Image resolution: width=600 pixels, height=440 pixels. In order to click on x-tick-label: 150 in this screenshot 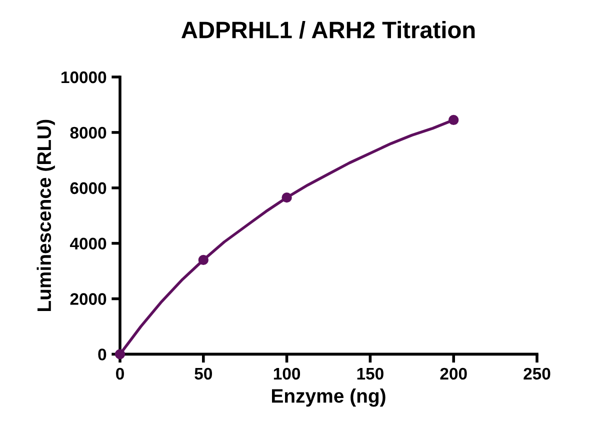, I will do `click(370, 374)`.